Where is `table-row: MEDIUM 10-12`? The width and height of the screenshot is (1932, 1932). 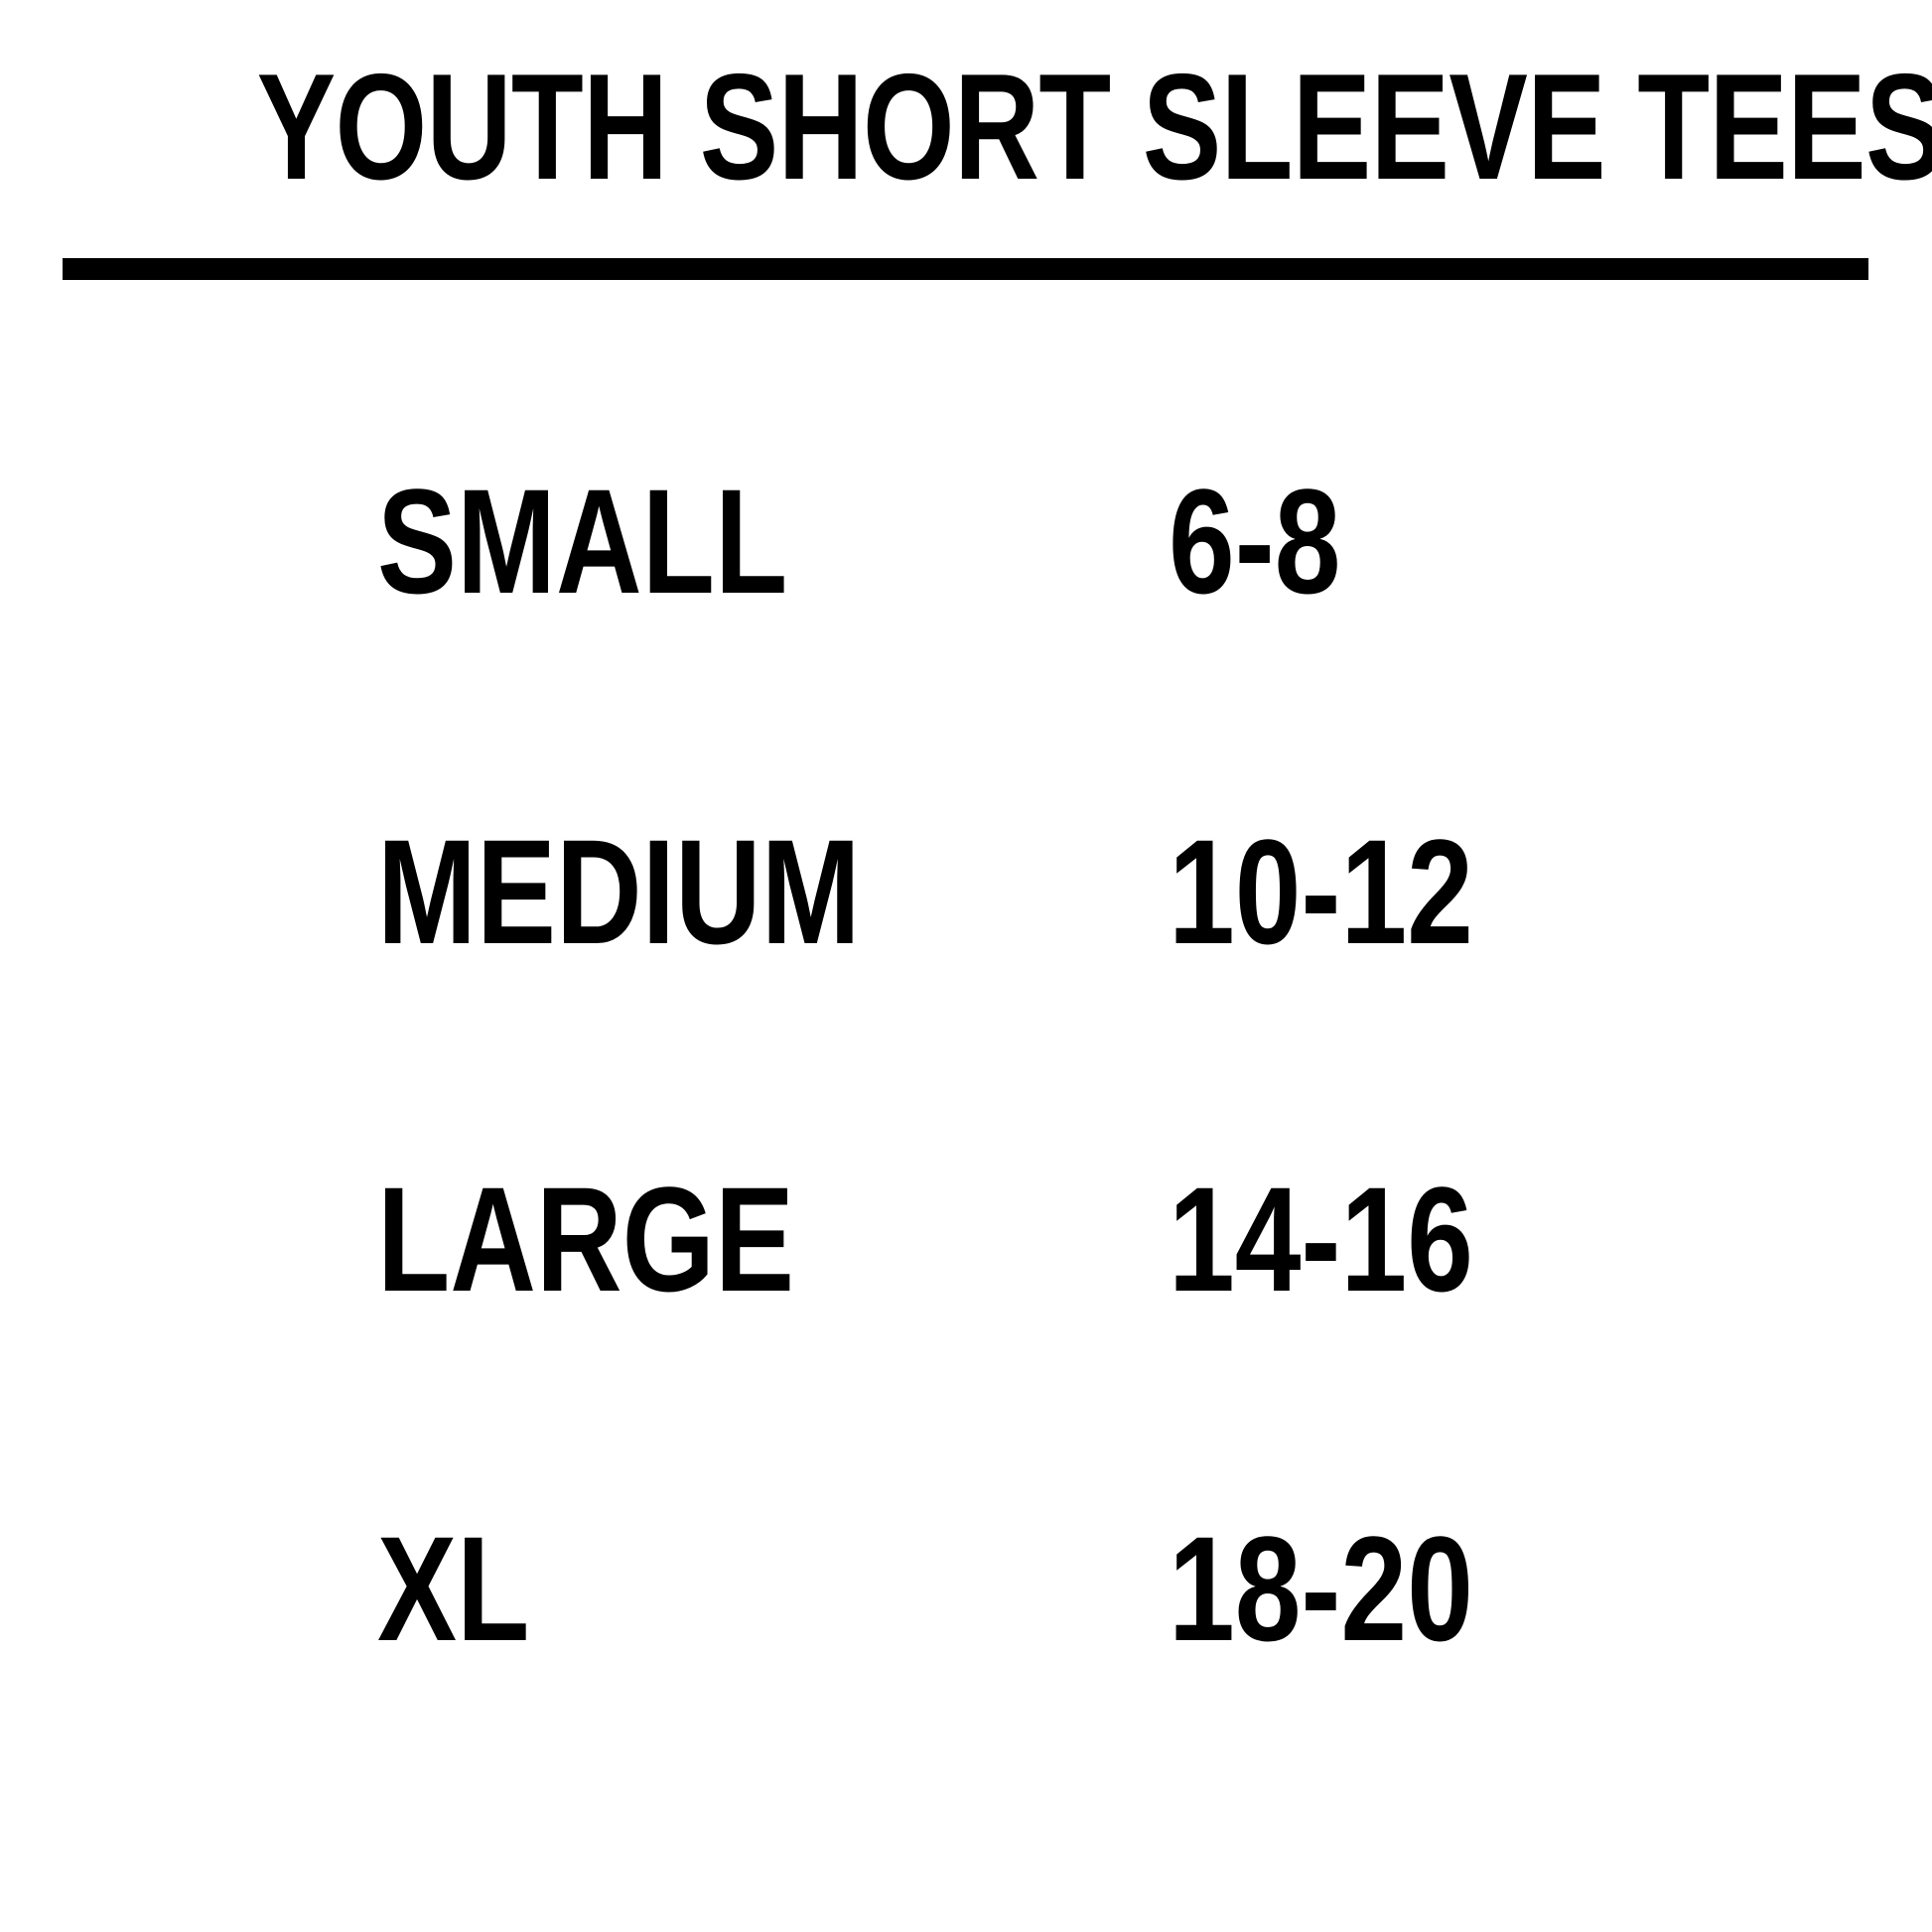
table-row: MEDIUM 10-12 is located at coordinates (966, 891).